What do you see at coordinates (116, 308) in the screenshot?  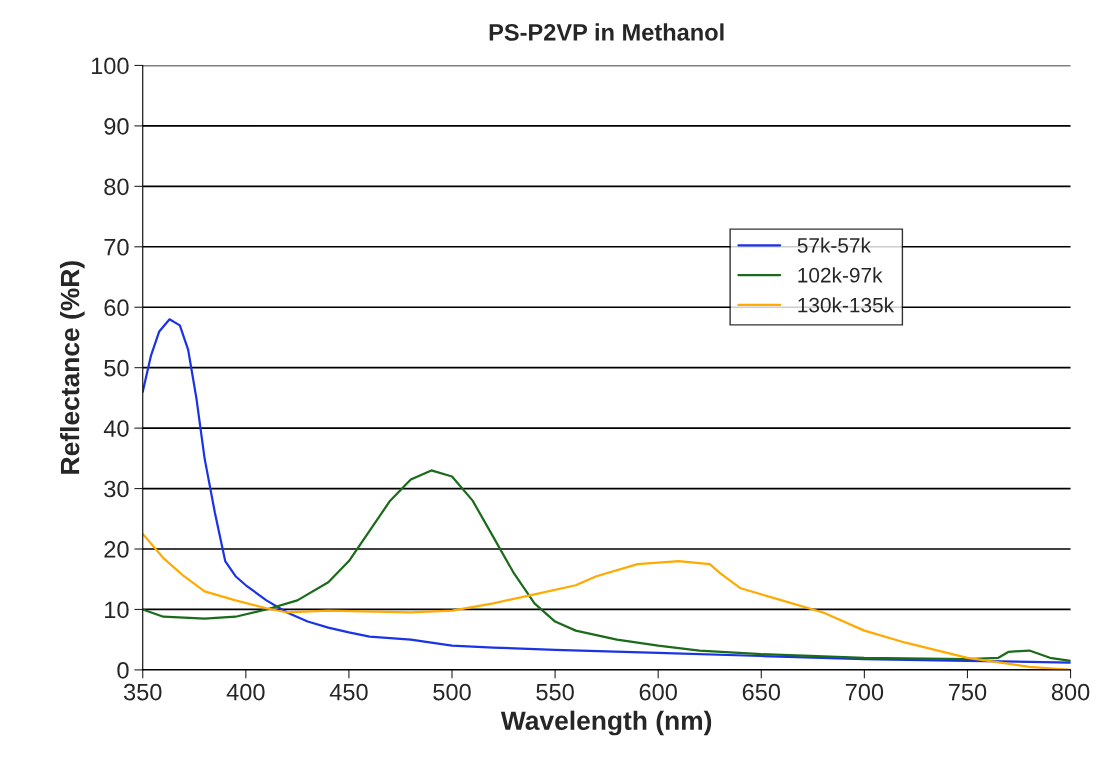 I see `y-tick-label: 60` at bounding box center [116, 308].